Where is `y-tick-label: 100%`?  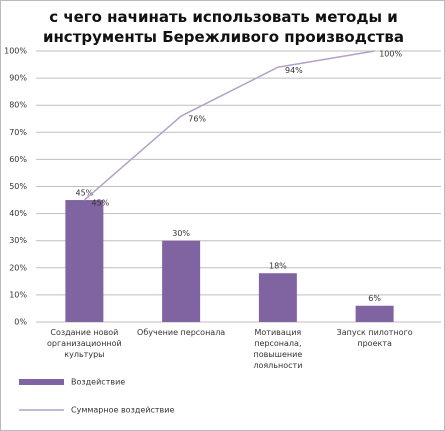 y-tick-label: 100% is located at coordinates (15, 51).